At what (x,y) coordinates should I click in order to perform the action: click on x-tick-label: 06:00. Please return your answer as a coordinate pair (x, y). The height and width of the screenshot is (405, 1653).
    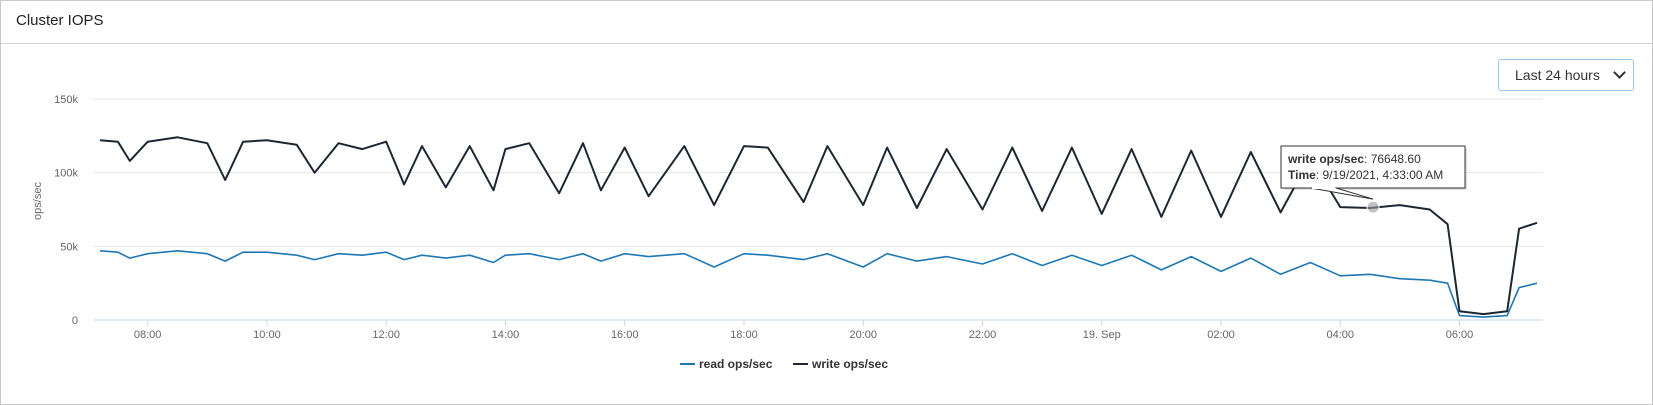
    Looking at the image, I should click on (1460, 335).